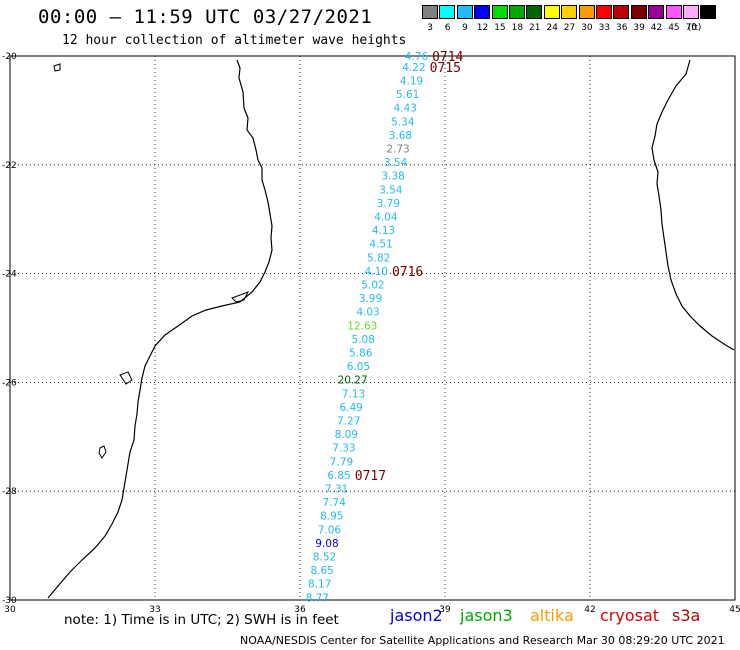 The width and height of the screenshot is (740, 650). Describe the element at coordinates (589, 610) in the screenshot. I see `lon-tick-label: 42` at that location.